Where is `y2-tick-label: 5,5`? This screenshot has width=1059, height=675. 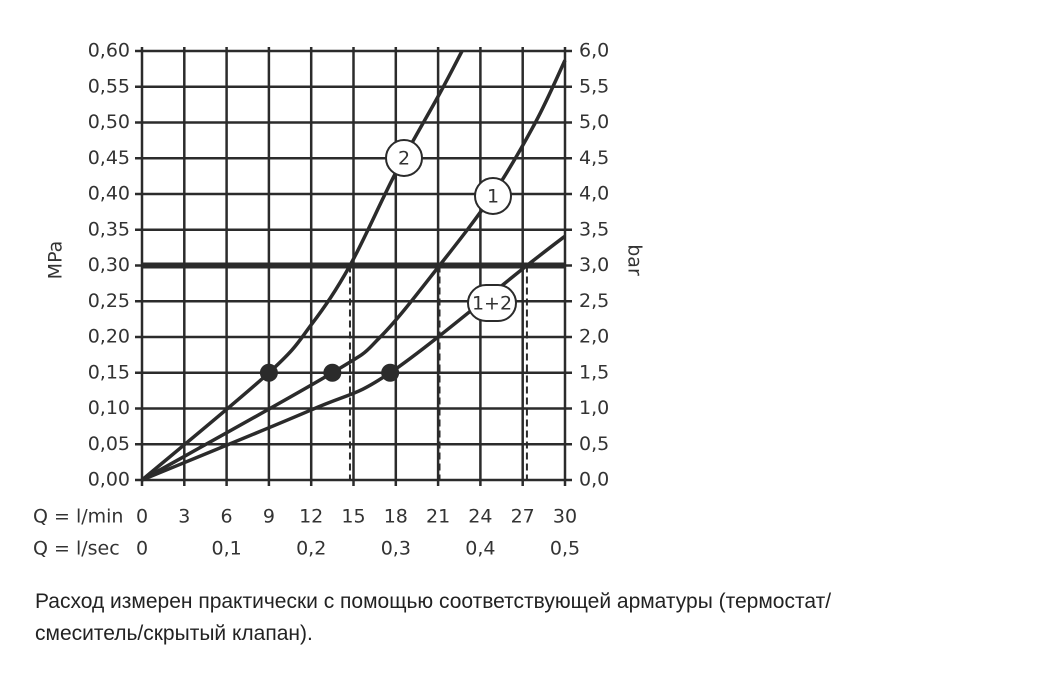
y2-tick-label: 5,5 is located at coordinates (594, 86).